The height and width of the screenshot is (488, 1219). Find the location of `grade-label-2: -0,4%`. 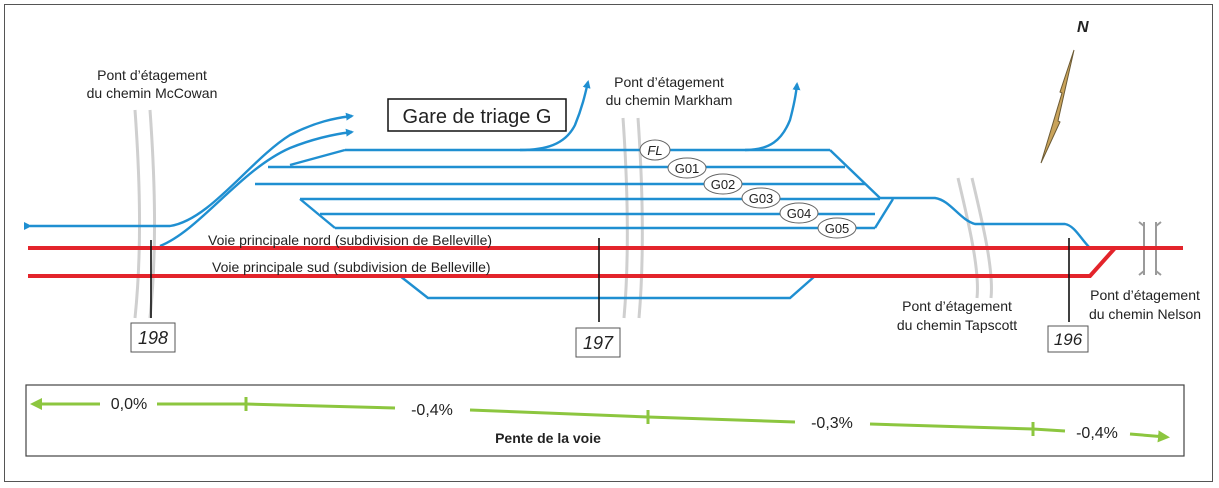

grade-label-2: -0,4% is located at coordinates (432, 410).